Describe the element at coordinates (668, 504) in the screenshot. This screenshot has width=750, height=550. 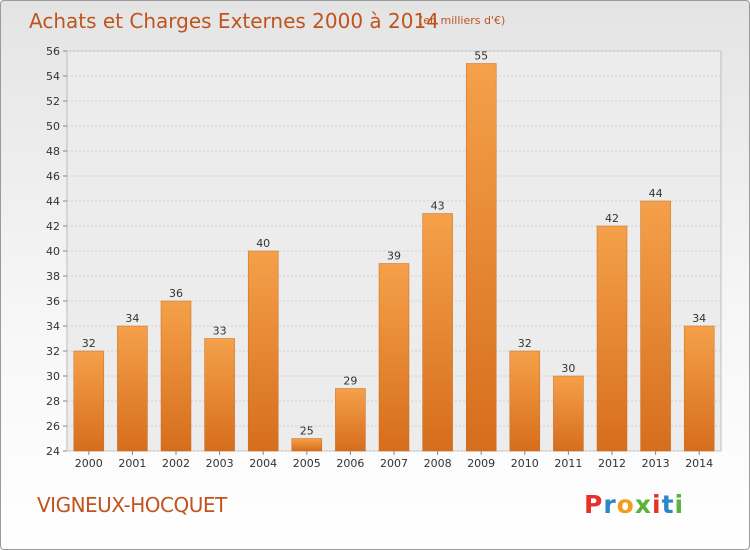
I see `logo-letter: t` at that location.